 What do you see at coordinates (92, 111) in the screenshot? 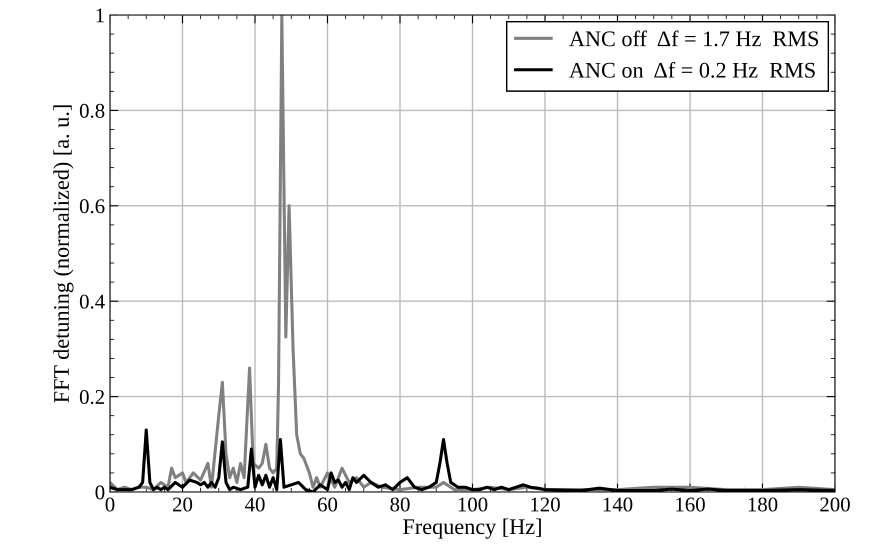
I see `y-tick-label: 0.8` at bounding box center [92, 111].